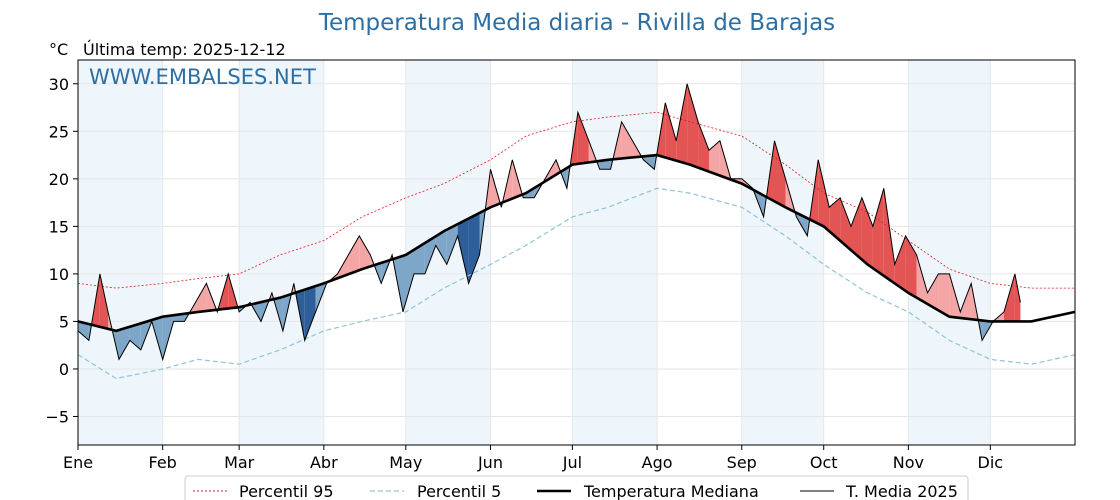 The image size is (1120, 500). Describe the element at coordinates (490, 462) in the screenshot. I see `x-tick-label: Jun` at that location.